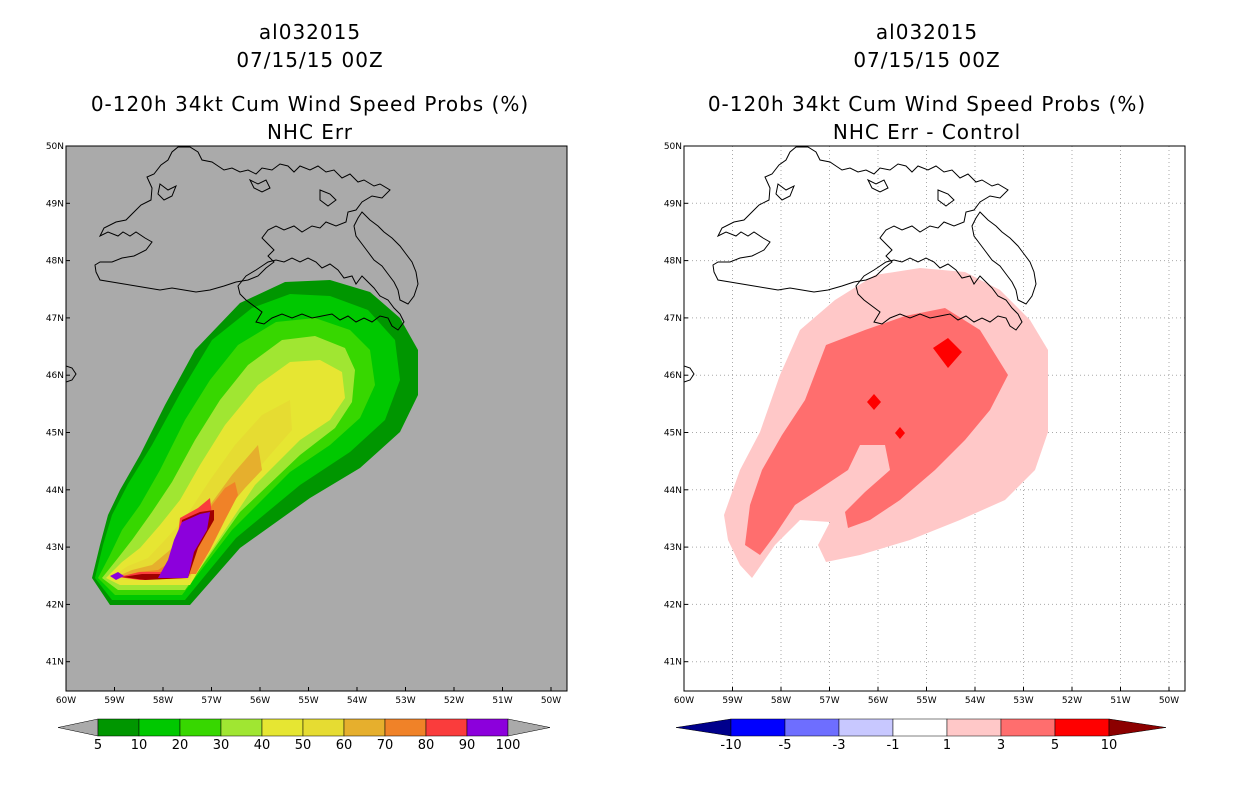  Describe the element at coordinates (673, 147) in the screenshot. I see `lat-tick-label: 50N` at that location.